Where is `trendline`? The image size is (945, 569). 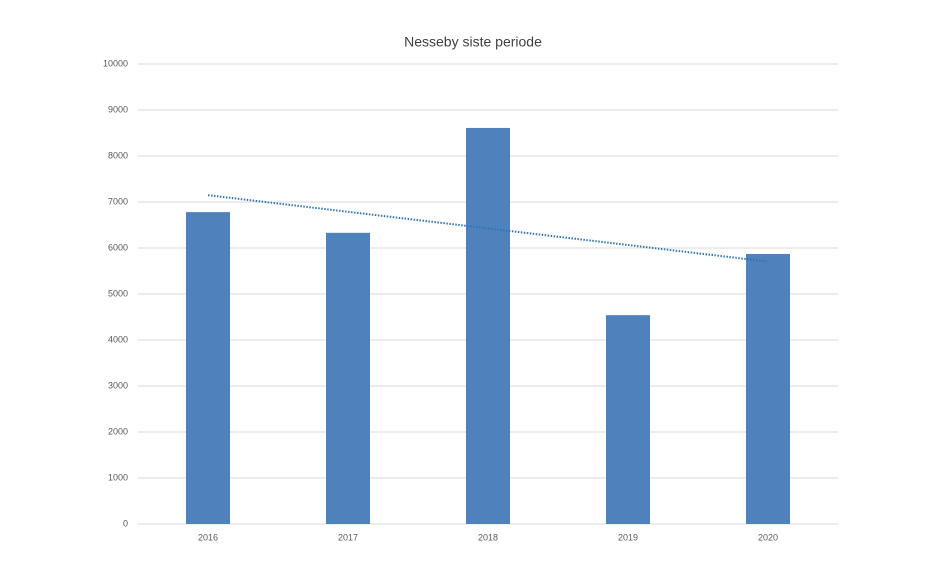
trendline is located at coordinates (488, 228).